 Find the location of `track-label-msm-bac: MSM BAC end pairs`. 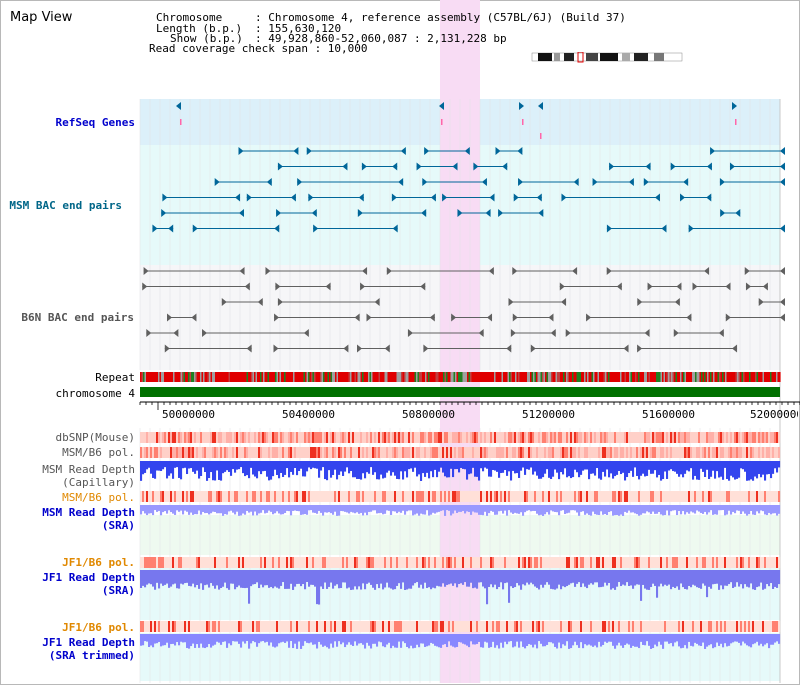

track-label-msm-bac: MSM BAC end pairs is located at coordinates (65, 205).